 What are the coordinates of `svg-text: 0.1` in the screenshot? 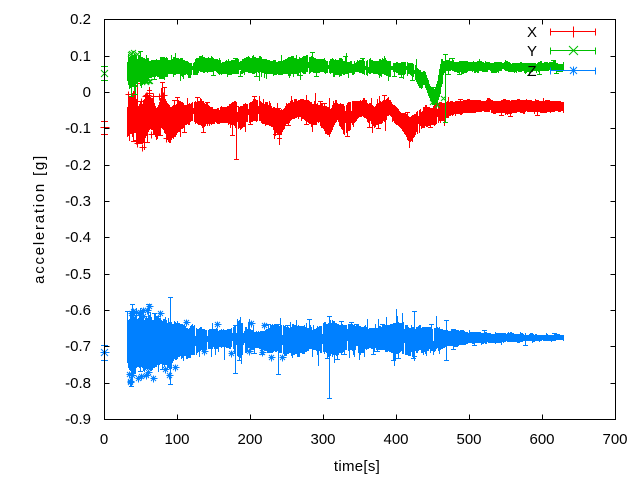 It's located at (80, 56).